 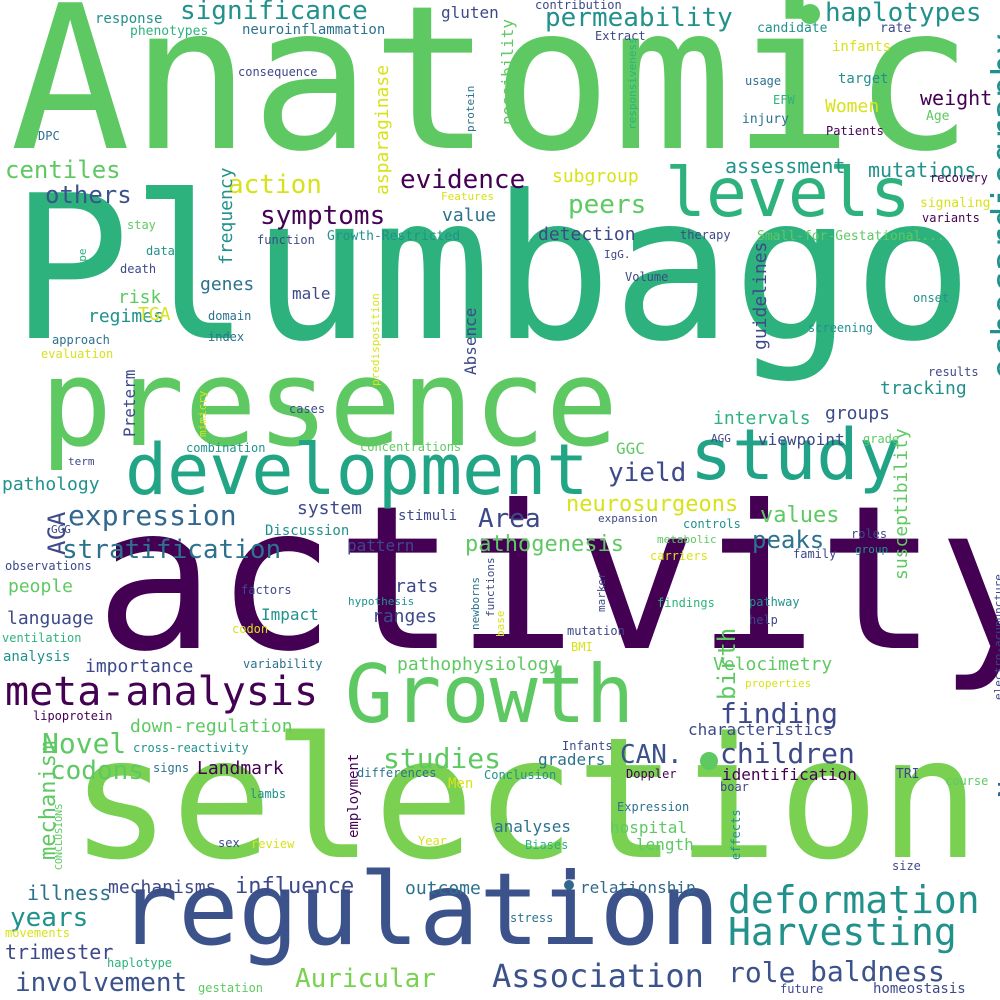 What do you see at coordinates (842, 932) in the screenshot?
I see `word-harvesting: Harvesting` at bounding box center [842, 932].